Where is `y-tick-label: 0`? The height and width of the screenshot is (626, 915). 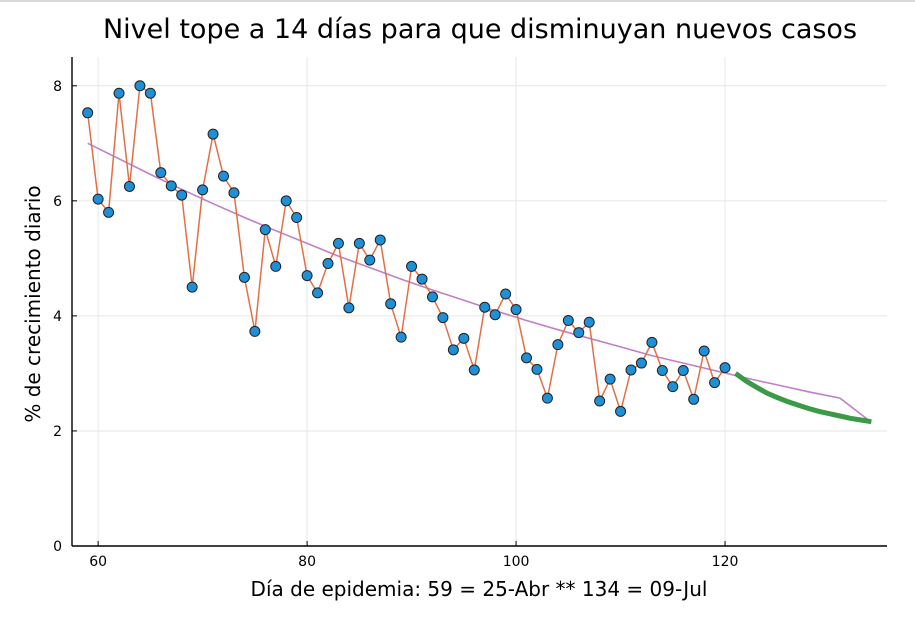 y-tick-label: 0 is located at coordinates (57, 547).